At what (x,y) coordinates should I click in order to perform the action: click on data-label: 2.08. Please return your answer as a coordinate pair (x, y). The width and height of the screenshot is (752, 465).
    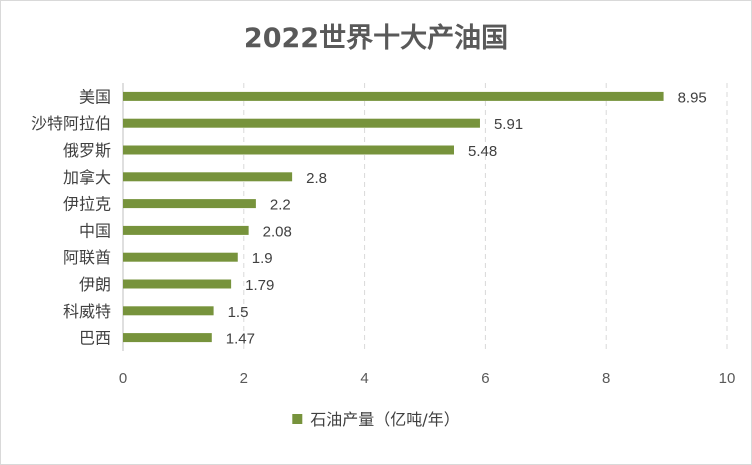
    Looking at the image, I should click on (277, 231).